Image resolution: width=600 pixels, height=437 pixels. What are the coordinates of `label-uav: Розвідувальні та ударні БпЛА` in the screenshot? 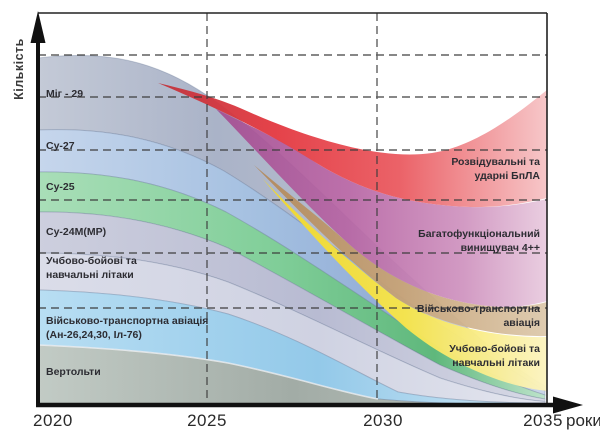 It's located at (495, 169).